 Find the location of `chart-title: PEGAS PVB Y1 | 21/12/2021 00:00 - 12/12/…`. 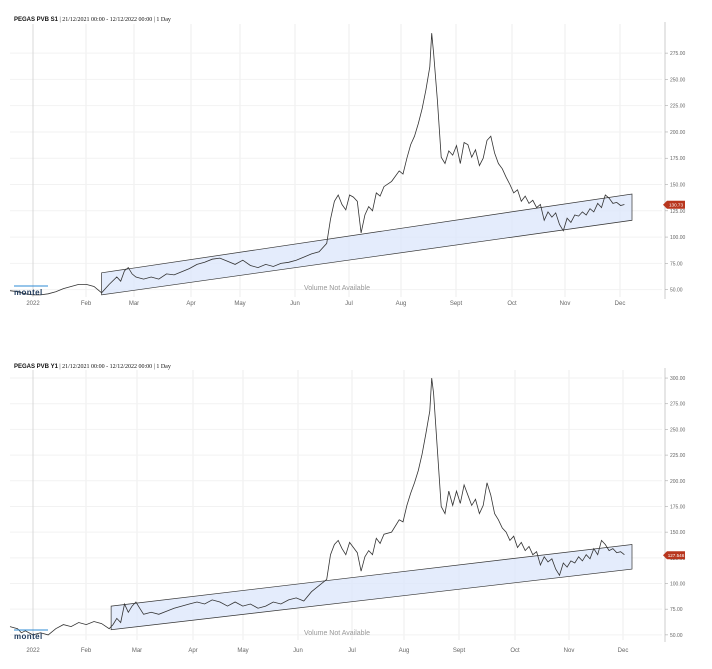

chart-title: PEGAS PVB Y1 | 21/12/2021 00:00 - 12/12/… is located at coordinates (92, 367).